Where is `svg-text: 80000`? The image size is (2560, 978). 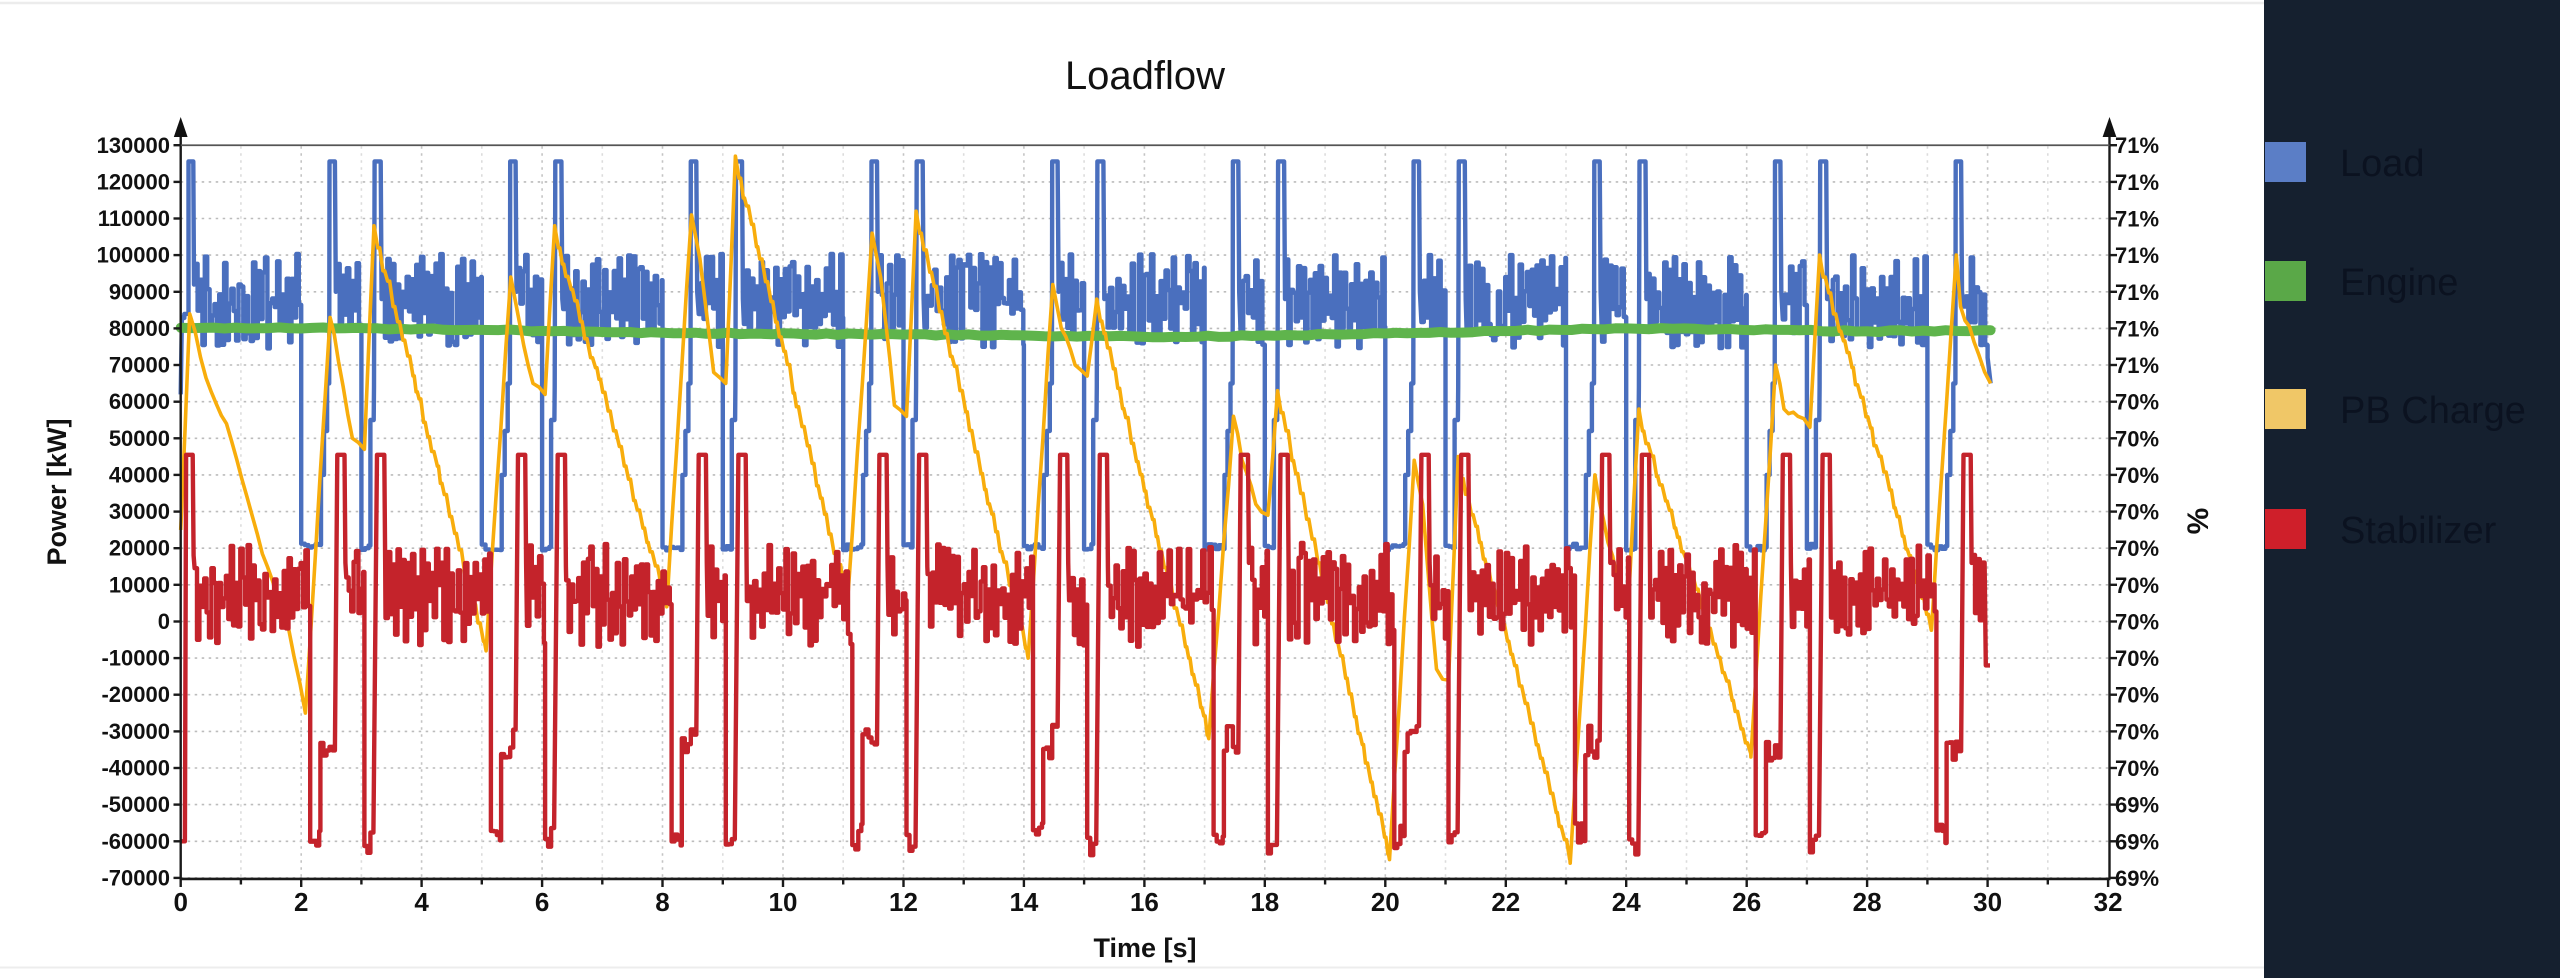 svg-text: 80000 is located at coordinates (139, 328).